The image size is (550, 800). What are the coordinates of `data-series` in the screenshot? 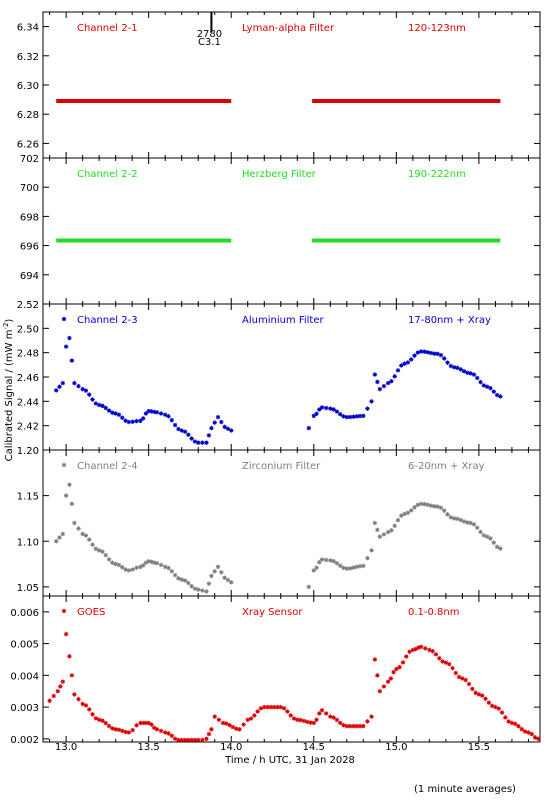 It's located at (278, 390).